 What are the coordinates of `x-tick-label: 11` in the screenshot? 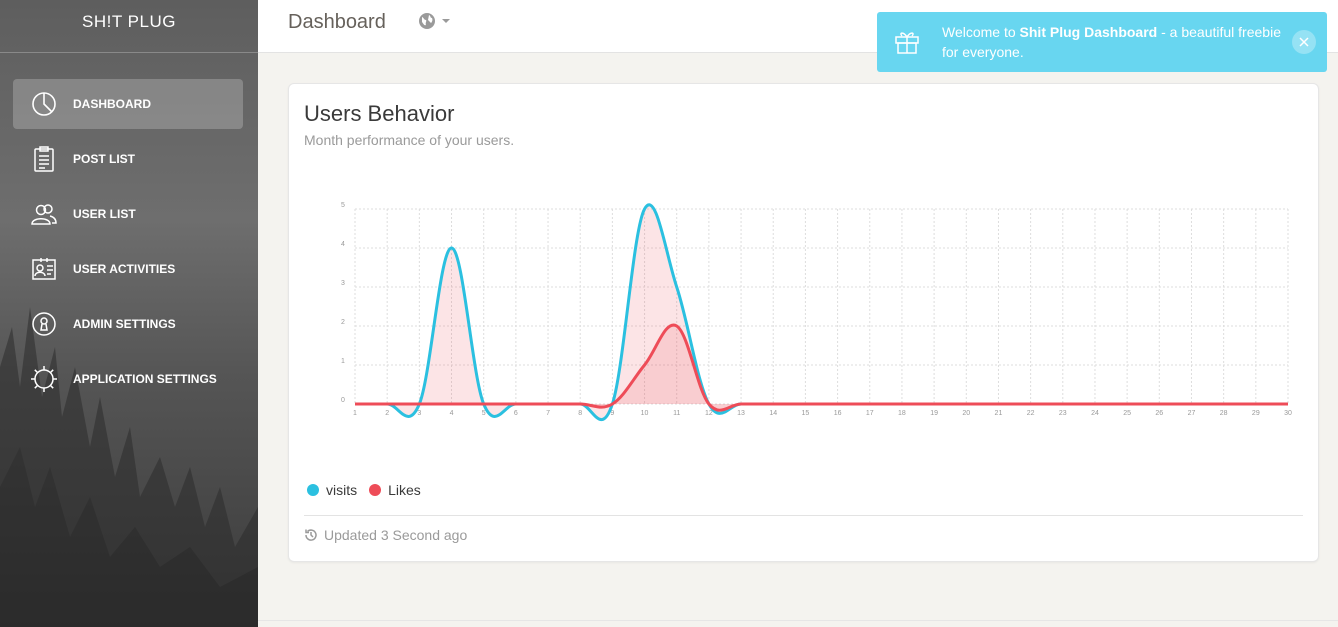 It's located at (676, 413).